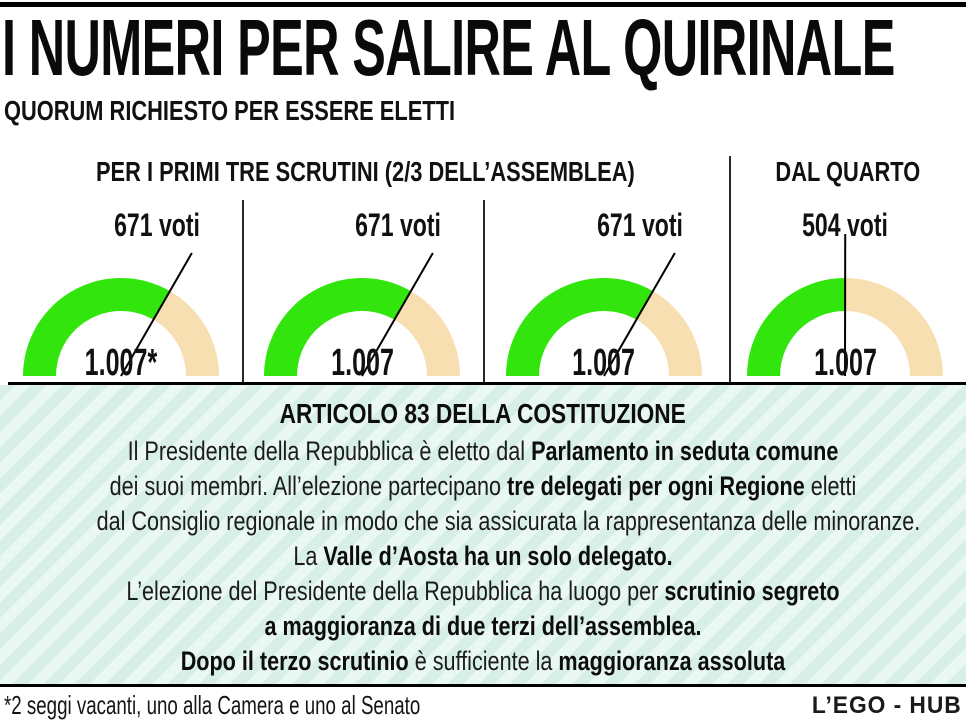 The width and height of the screenshot is (966, 724). What do you see at coordinates (121, 266) in the screenshot?
I see `gauge-scrutinio-1: 671 voti 1.007*` at bounding box center [121, 266].